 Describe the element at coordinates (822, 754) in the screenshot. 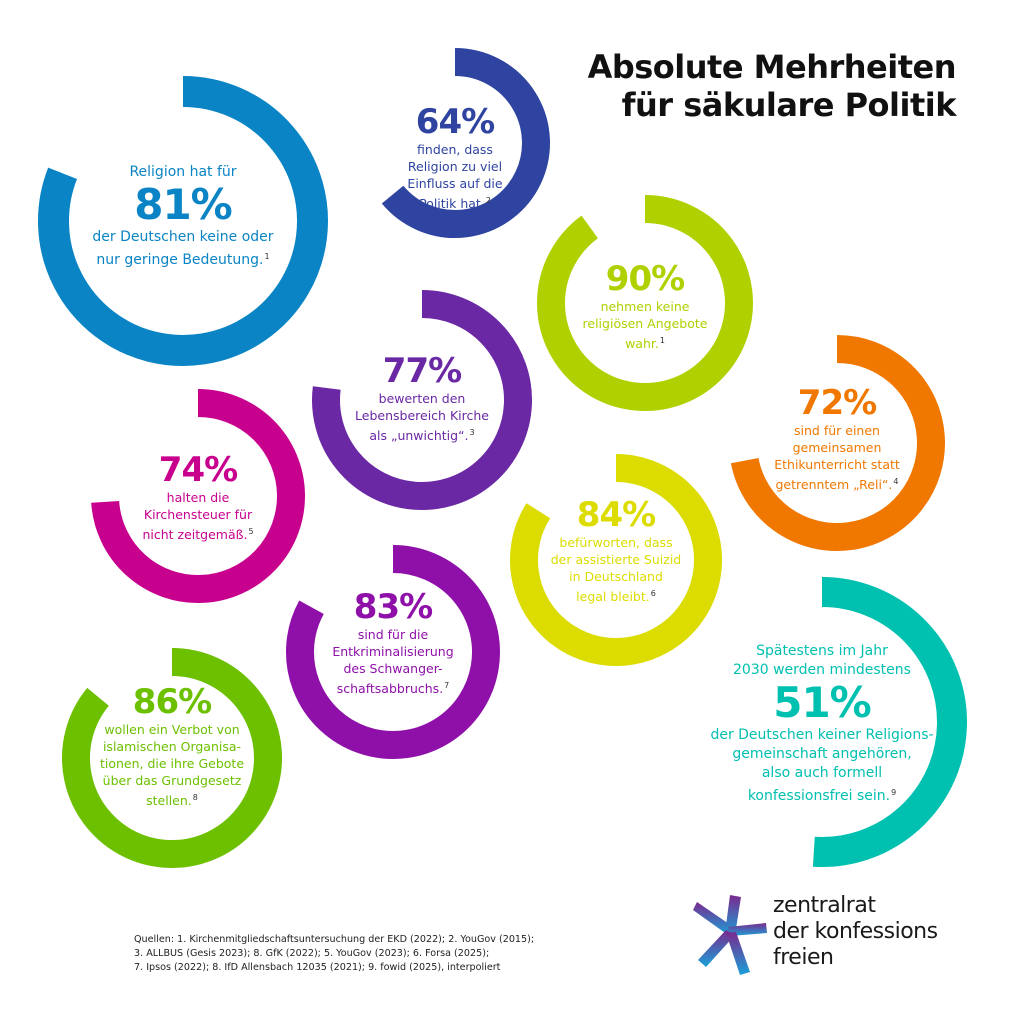

I see `stat-description: gemeinschaft angehören,` at that location.